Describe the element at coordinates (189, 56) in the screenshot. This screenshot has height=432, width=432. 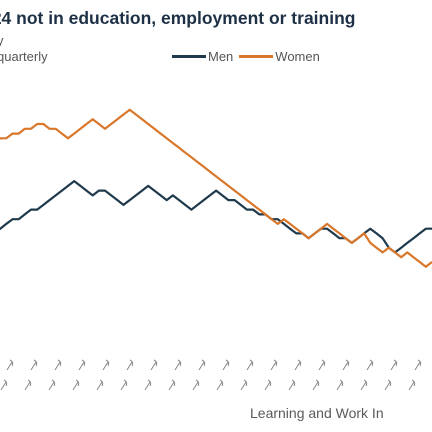
I see `legend-swatch-men` at that location.